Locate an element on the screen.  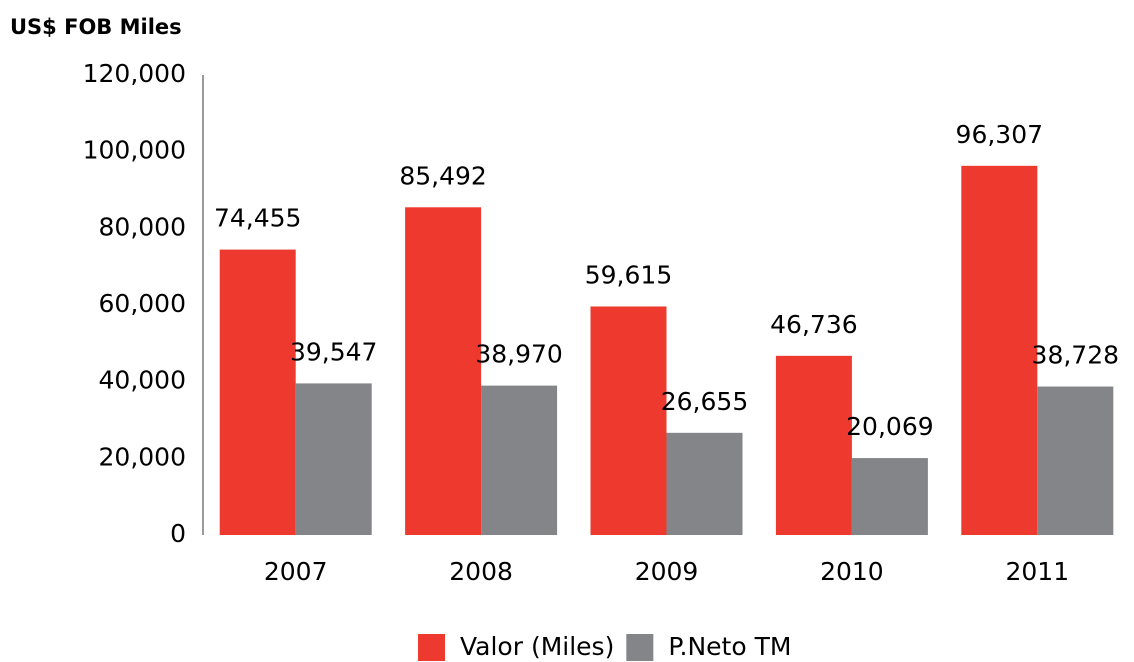
data-label: 20,069 is located at coordinates (889, 426).